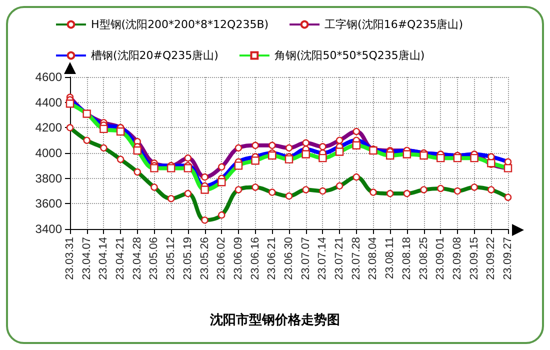 This screenshot has width=550, height=350. I want to click on x-tick-label: 23.05.26, so click(204, 258).